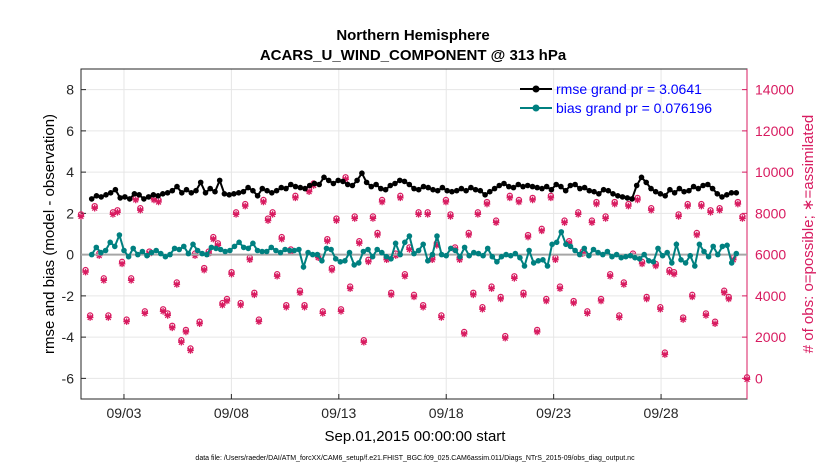 The image size is (830, 470). I want to click on y-tick-label-right: 2000, so click(770, 337).